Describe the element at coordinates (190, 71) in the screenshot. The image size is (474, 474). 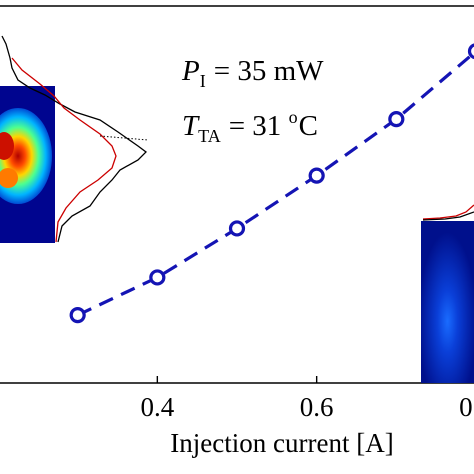
I see `power-symbol: P` at that location.